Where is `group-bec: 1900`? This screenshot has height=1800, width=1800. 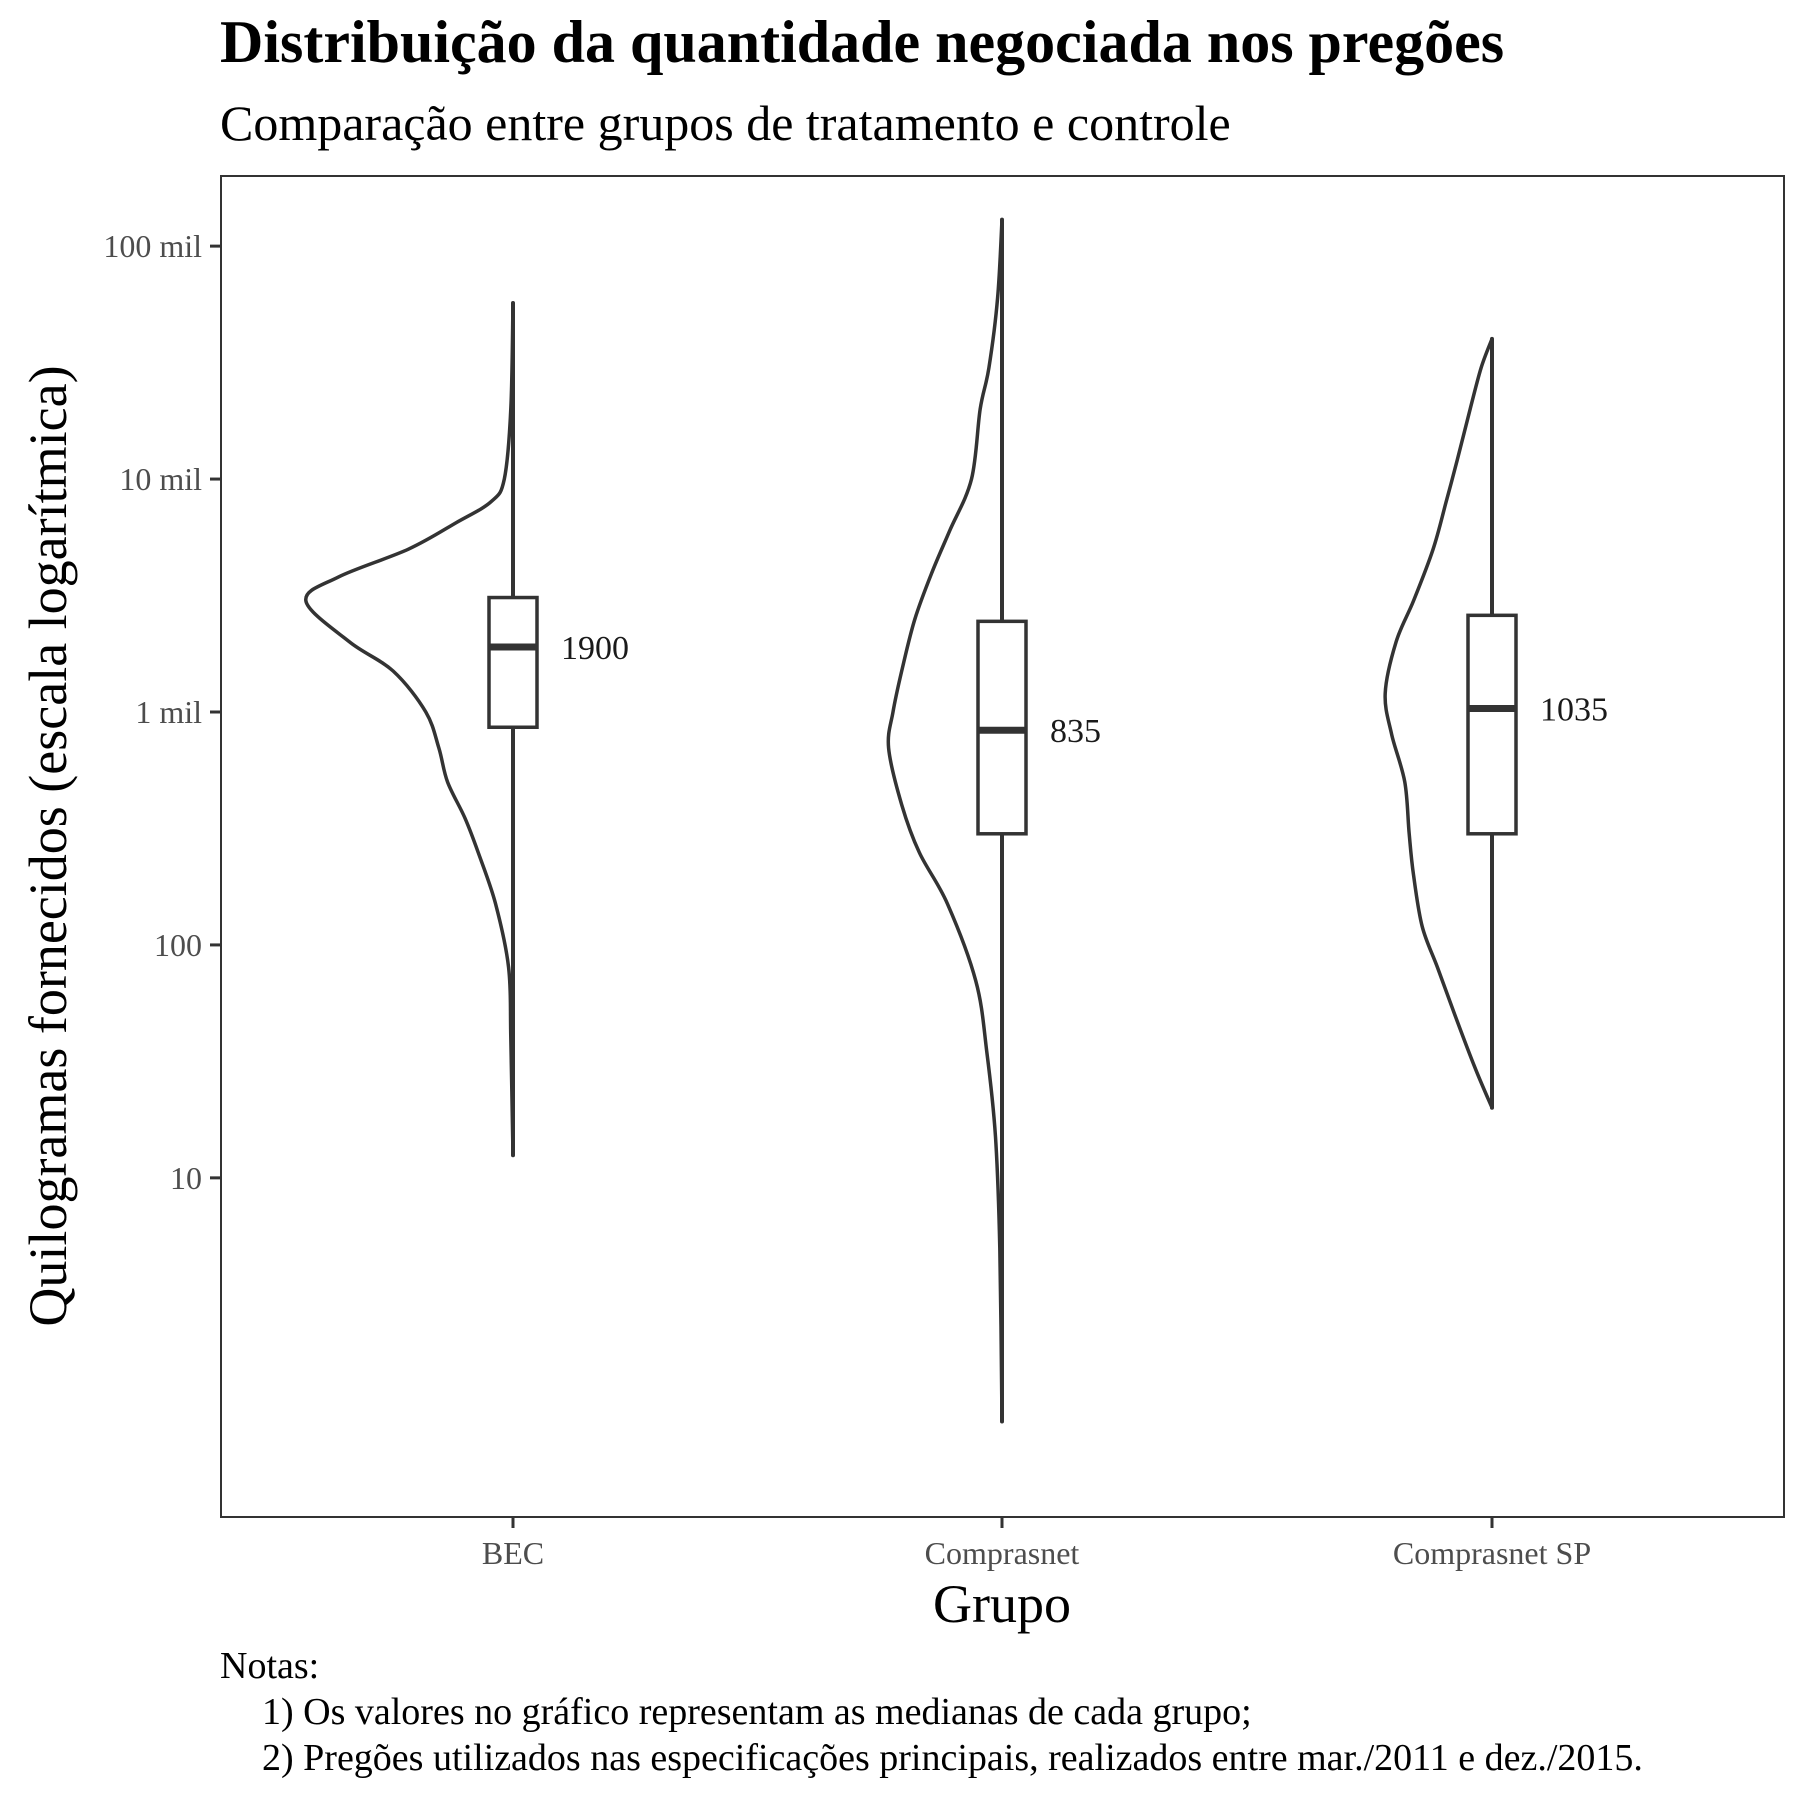
group-bec: 1900 is located at coordinates (466, 729).